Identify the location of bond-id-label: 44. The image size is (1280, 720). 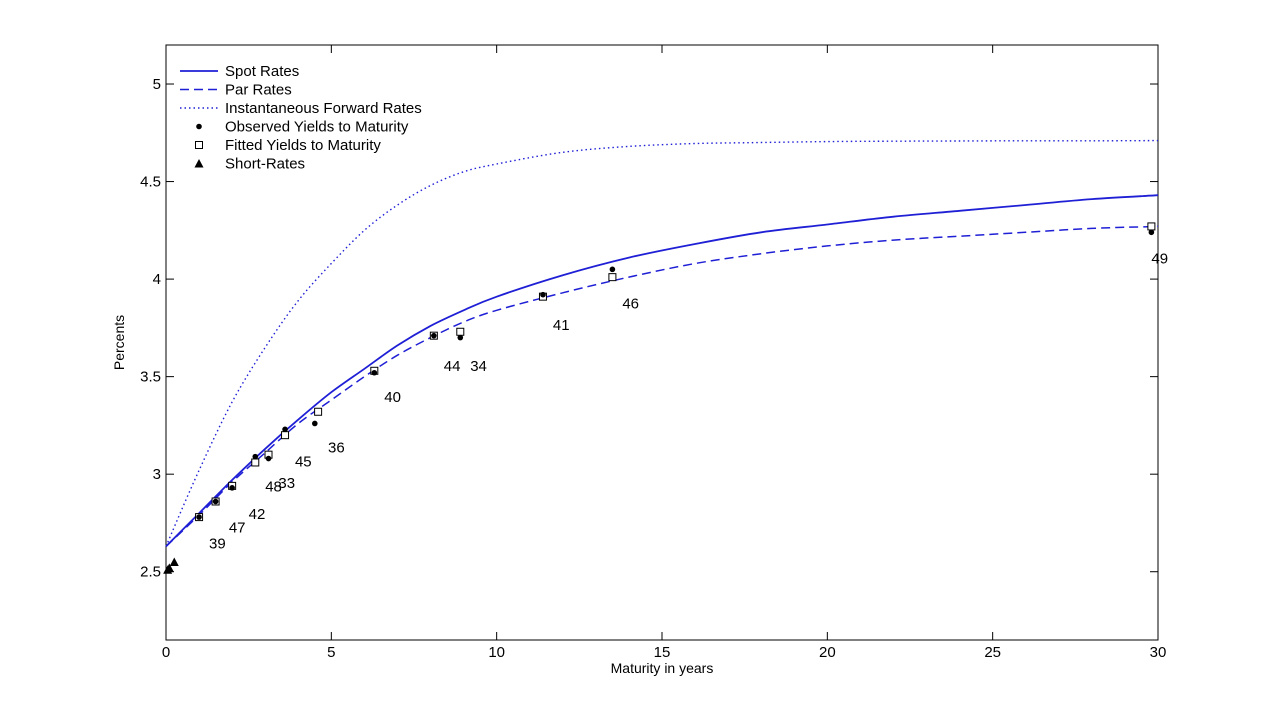
(452, 366).